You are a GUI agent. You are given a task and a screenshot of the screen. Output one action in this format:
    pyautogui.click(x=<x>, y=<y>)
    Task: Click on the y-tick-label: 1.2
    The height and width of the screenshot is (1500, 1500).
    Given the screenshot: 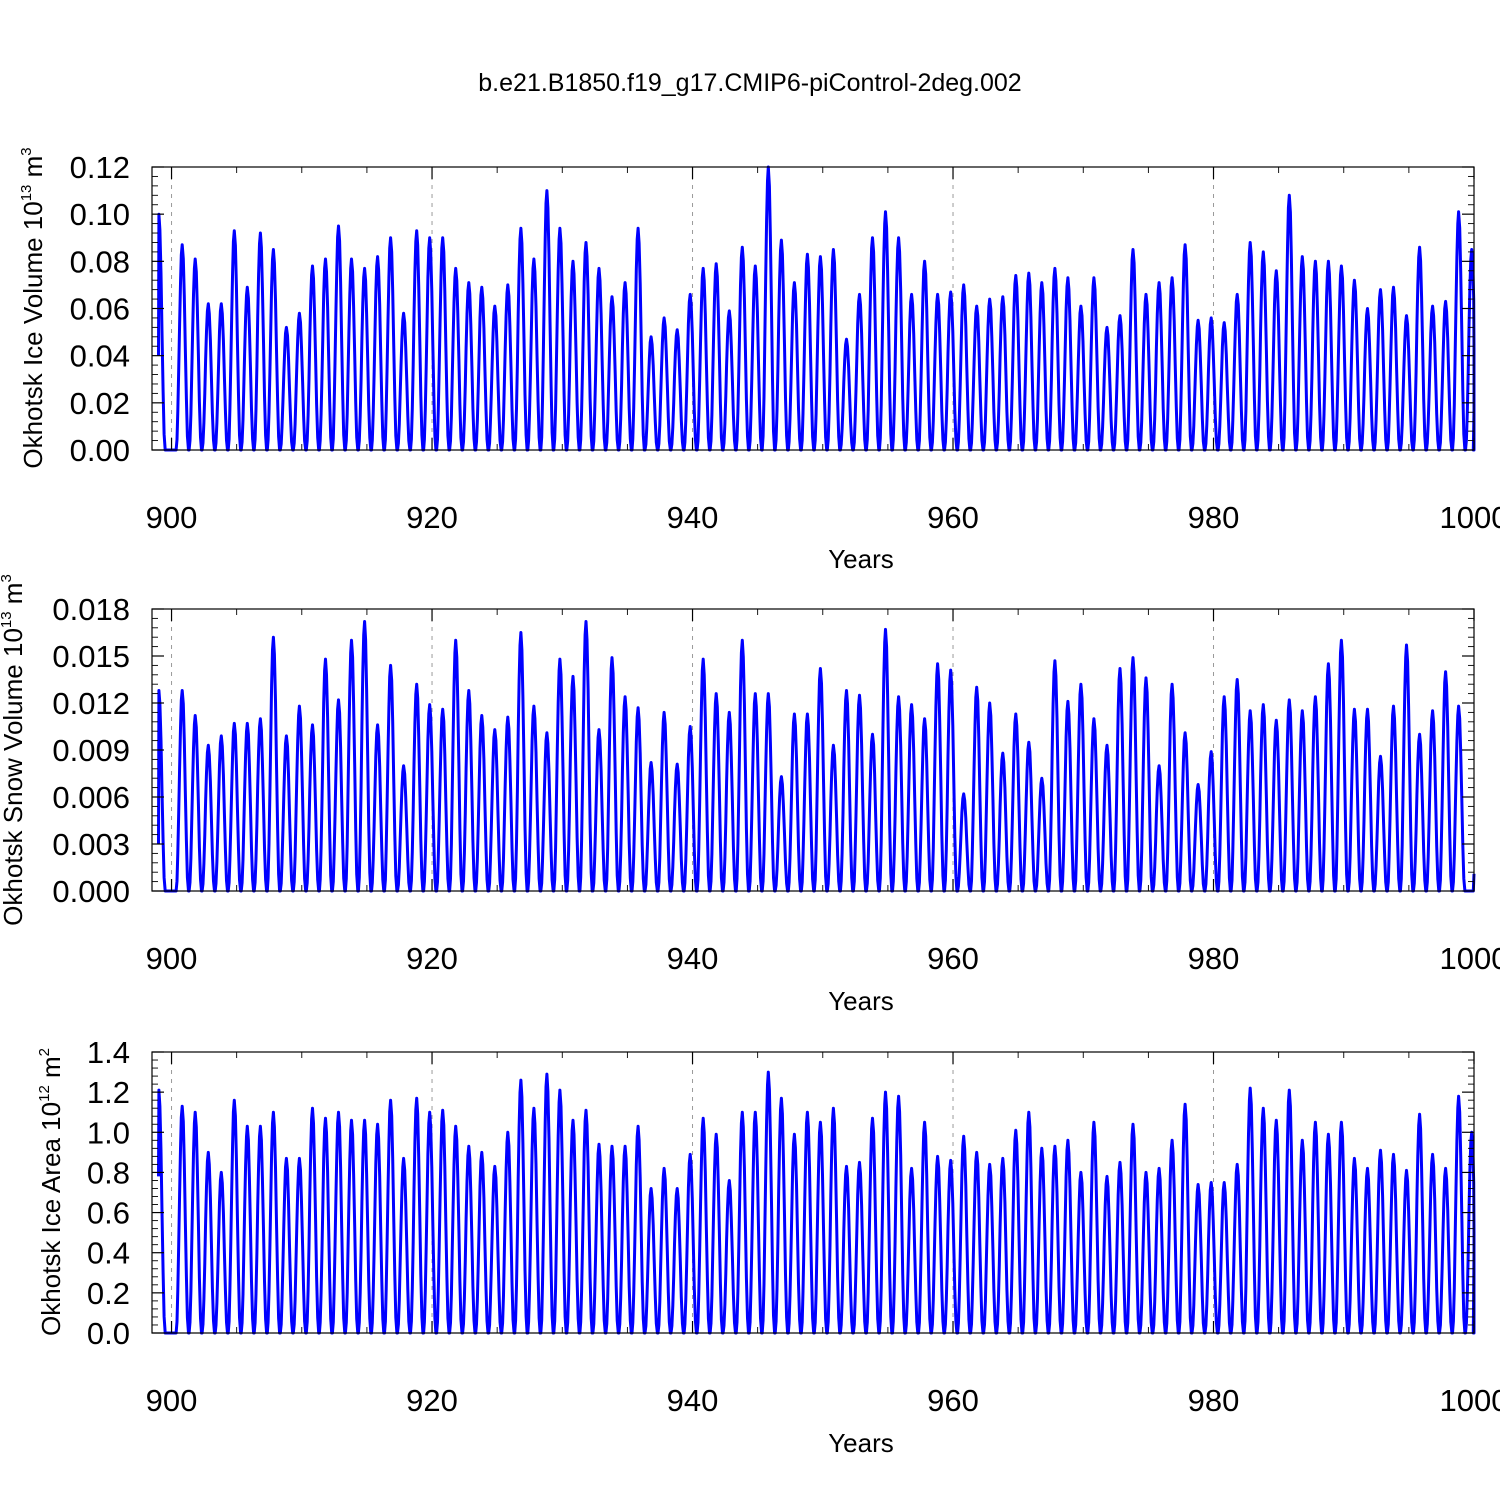 What is the action you would take?
    pyautogui.click(x=108, y=1092)
    